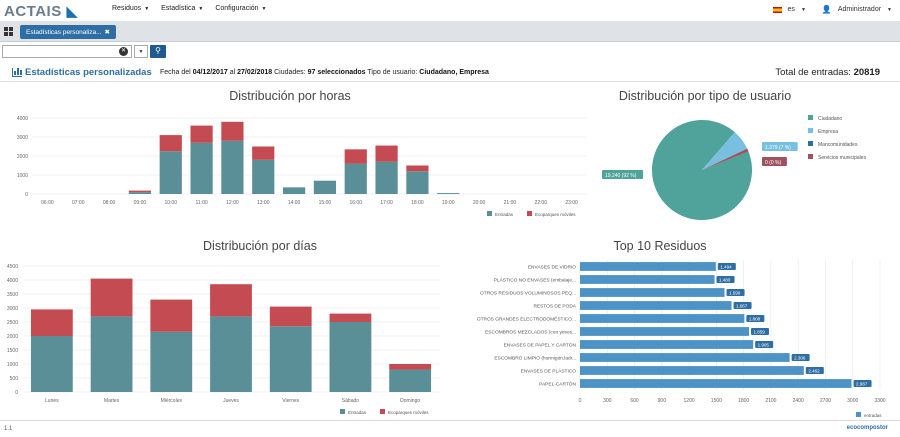  Describe the element at coordinates (336, 72) in the screenshot. I see `cities-value: 97 seleccionados` at that location.